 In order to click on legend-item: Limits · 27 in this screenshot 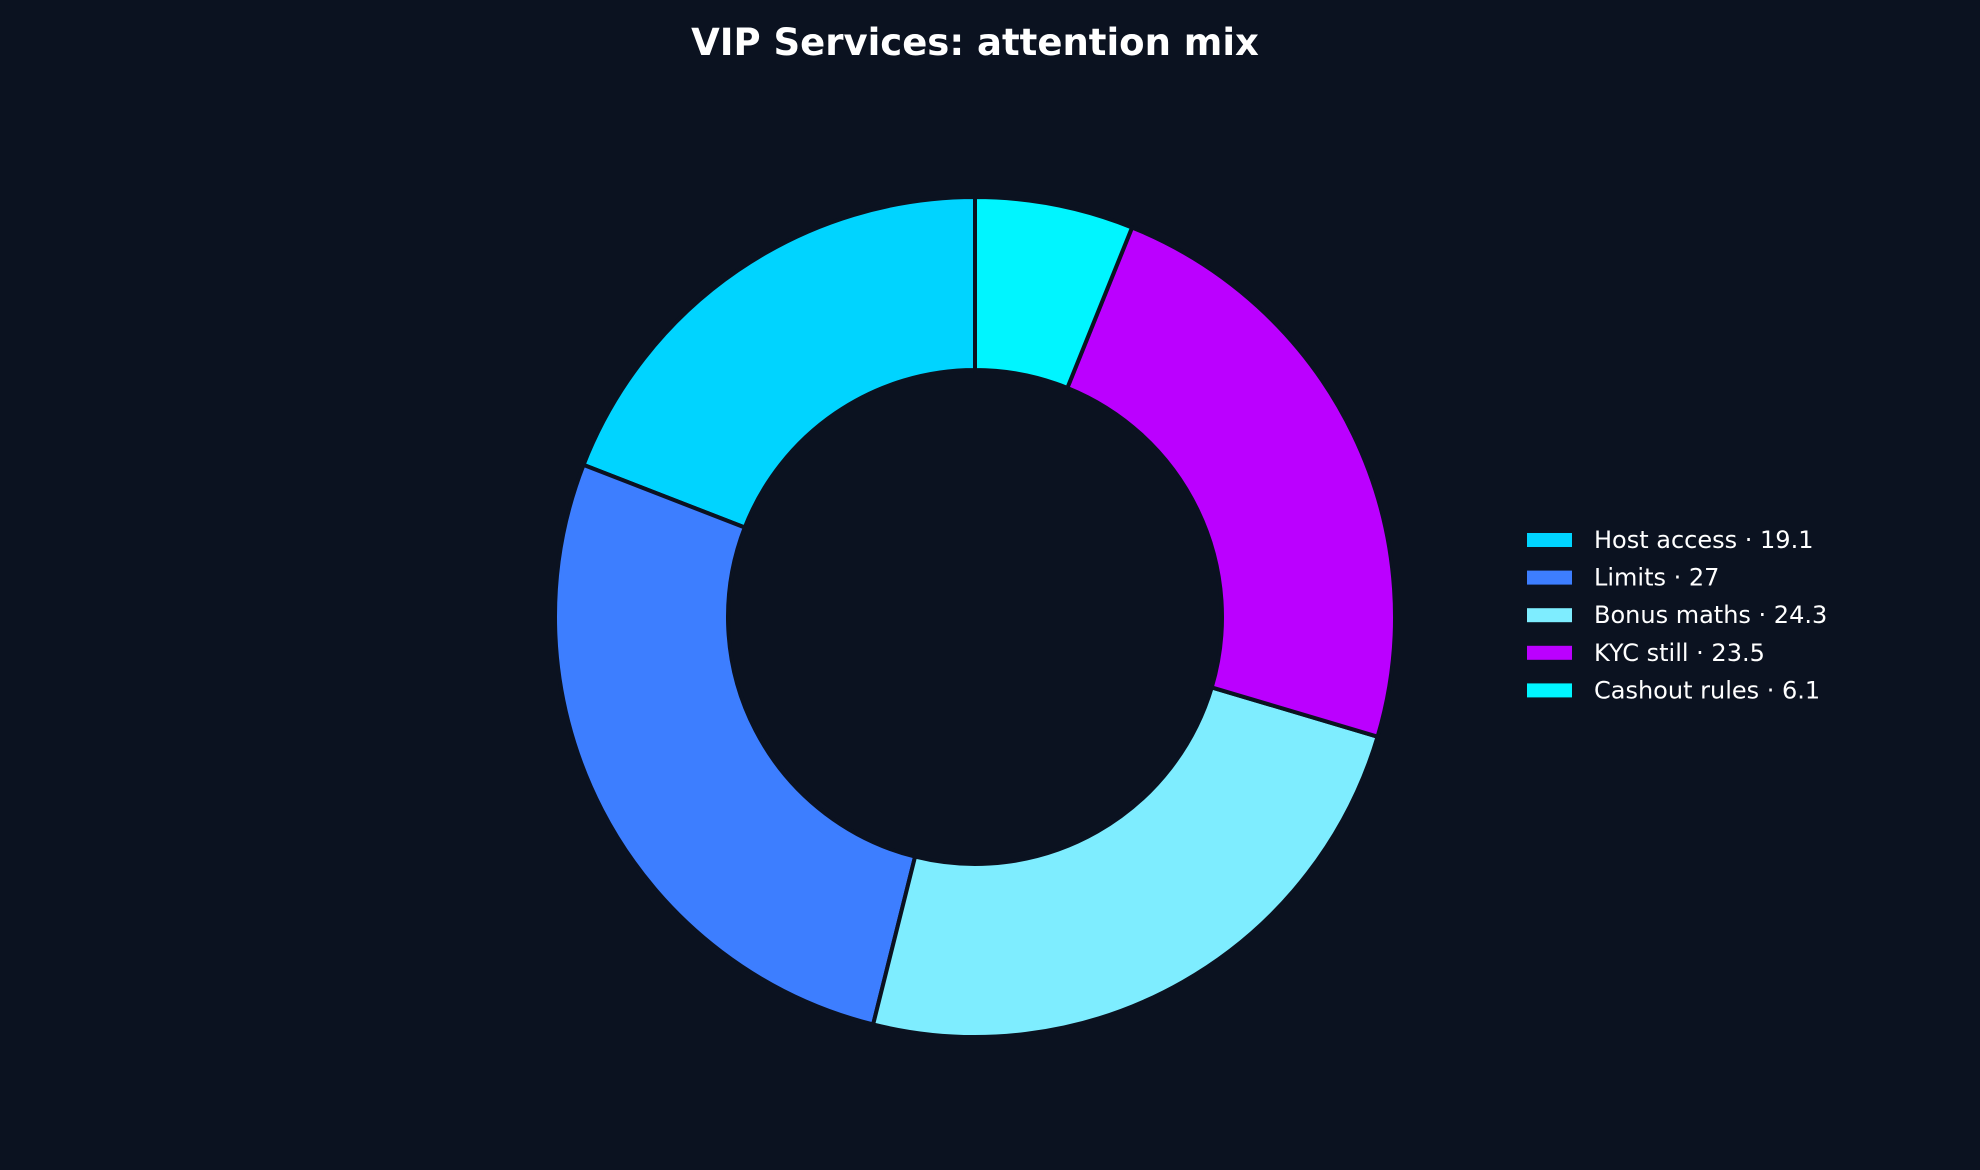, I will do `click(1623, 578)`.